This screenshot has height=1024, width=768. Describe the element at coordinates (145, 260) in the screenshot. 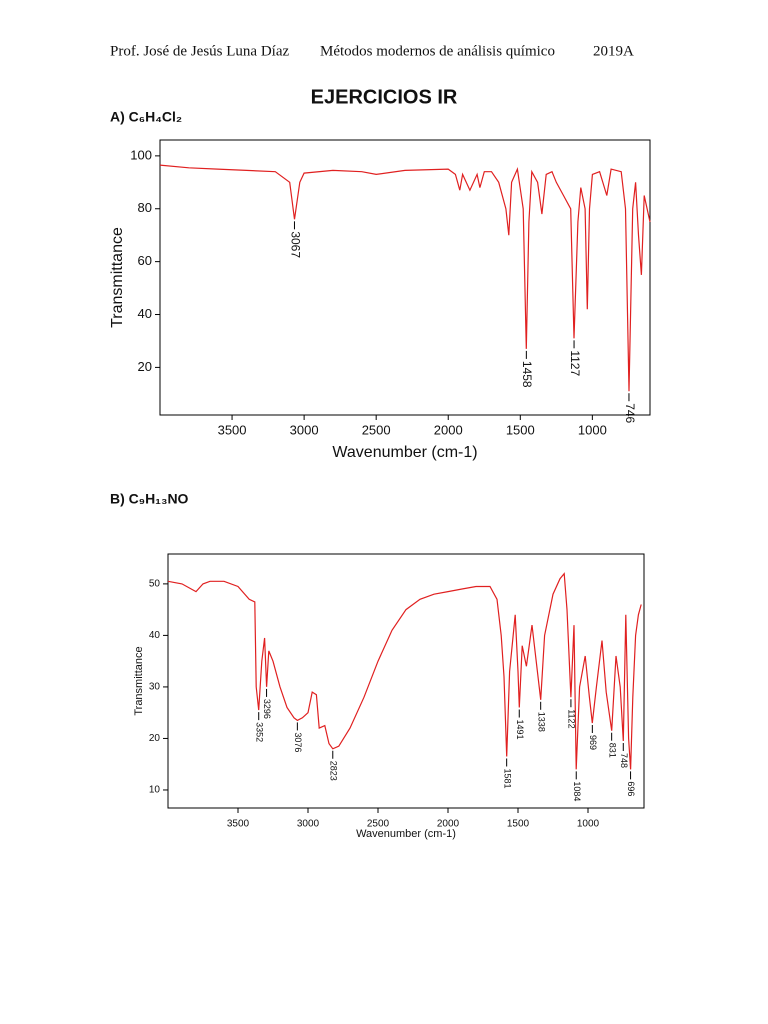

I see `y-tick-label: 60` at that location.